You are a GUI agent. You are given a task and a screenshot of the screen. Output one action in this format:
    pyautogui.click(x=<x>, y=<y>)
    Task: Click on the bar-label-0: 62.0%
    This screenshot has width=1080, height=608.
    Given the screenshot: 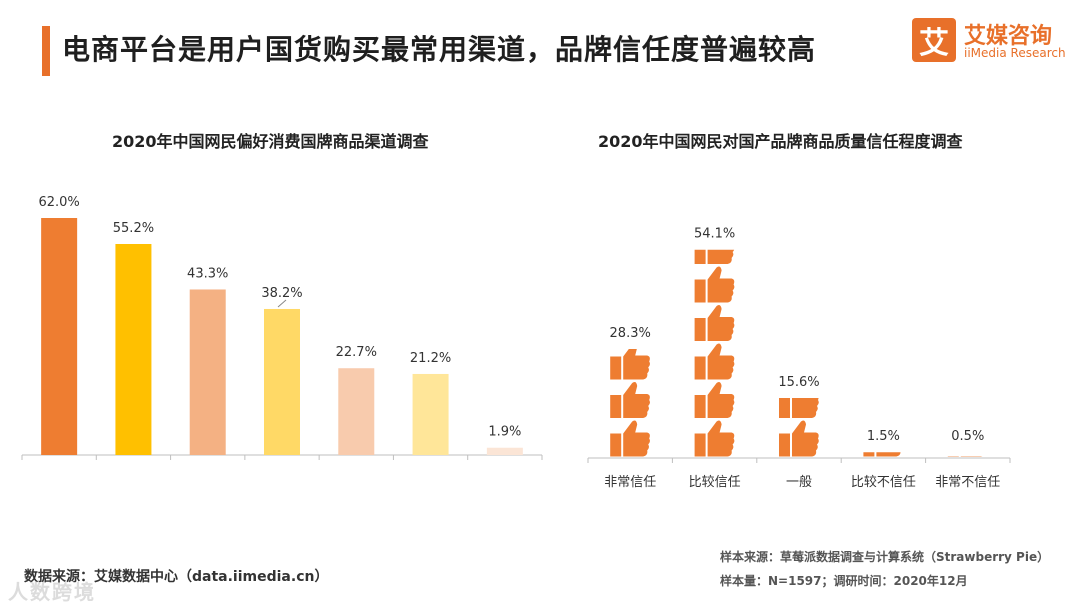 What is the action you would take?
    pyautogui.click(x=58, y=202)
    